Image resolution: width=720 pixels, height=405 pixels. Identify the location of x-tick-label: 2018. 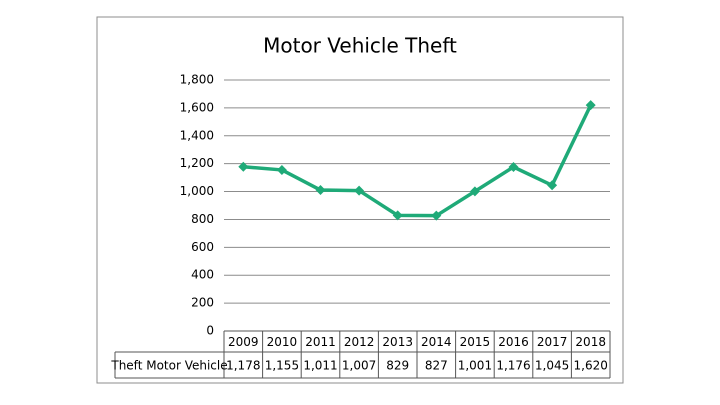
(590, 342).